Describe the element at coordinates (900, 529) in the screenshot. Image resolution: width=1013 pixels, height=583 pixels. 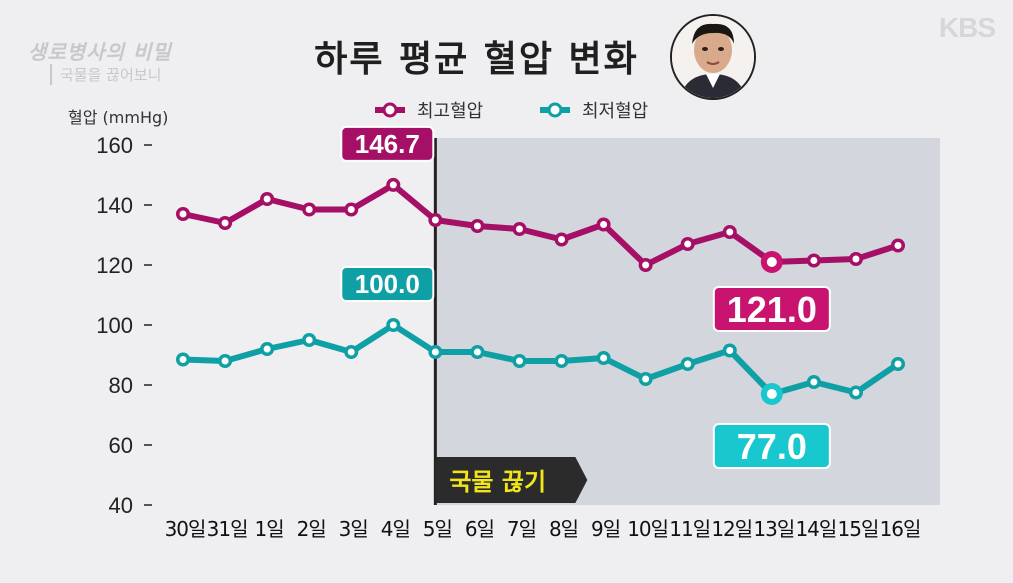
I see `x-tick-label: 16일` at that location.